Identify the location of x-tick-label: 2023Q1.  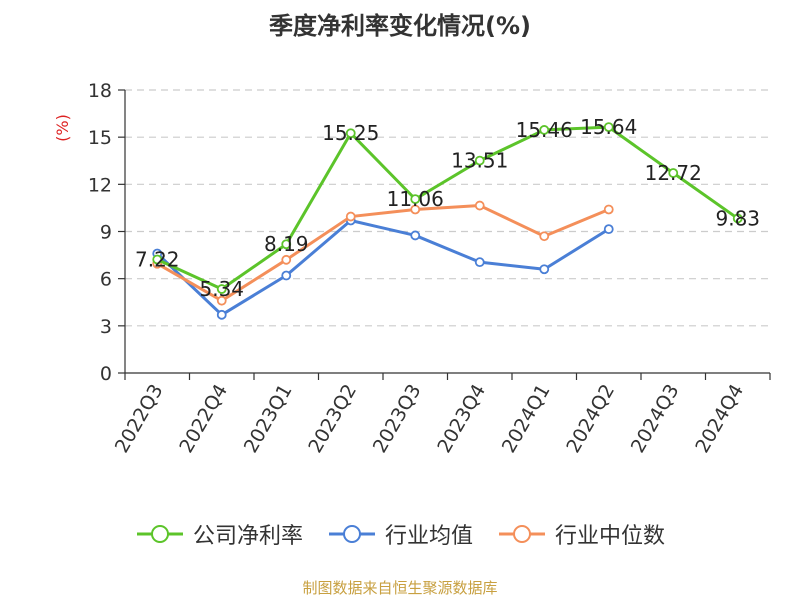
(268, 419).